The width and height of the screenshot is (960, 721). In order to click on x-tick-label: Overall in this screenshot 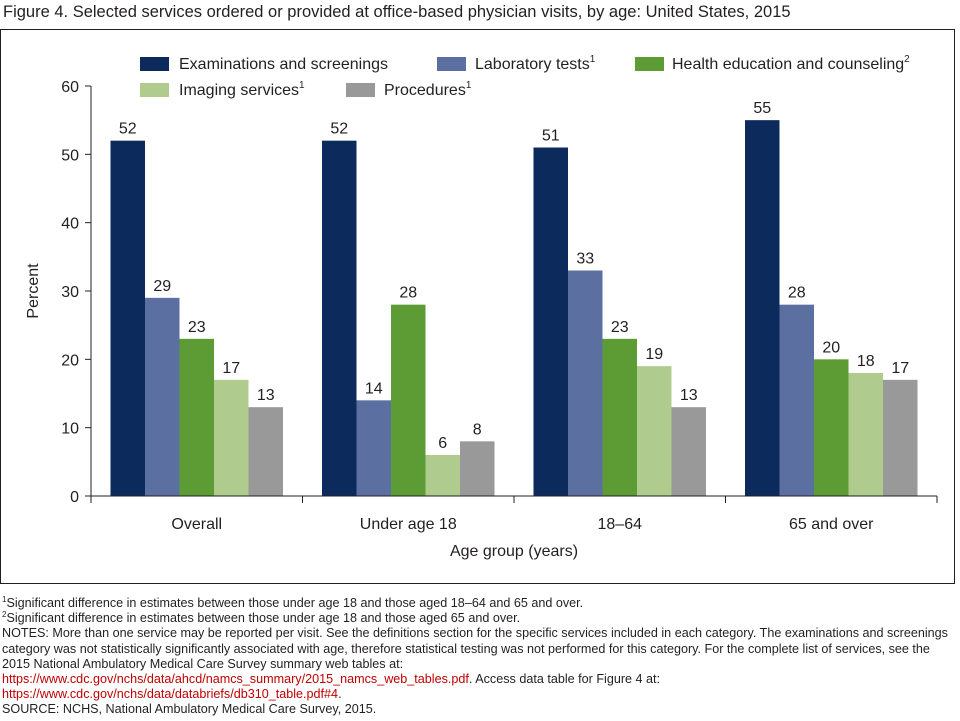, I will do `click(196, 524)`.